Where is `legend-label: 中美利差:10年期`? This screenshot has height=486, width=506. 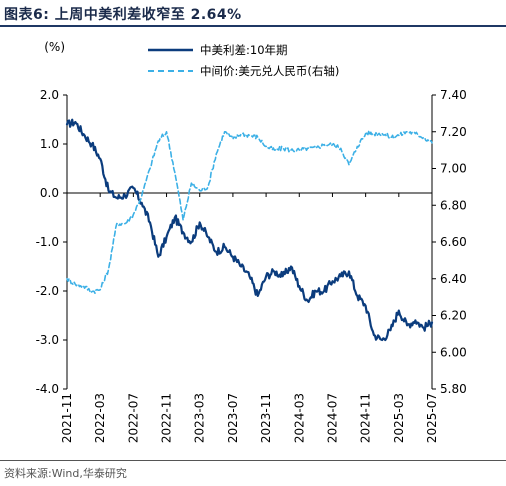
legend-label: 中美利差:10年期 is located at coordinates (244, 50).